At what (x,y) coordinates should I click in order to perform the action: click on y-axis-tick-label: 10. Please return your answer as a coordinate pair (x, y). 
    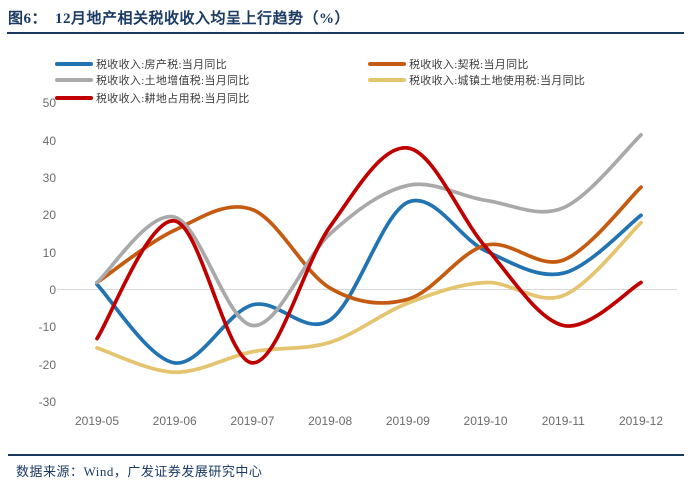
    Looking at the image, I should click on (49, 252).